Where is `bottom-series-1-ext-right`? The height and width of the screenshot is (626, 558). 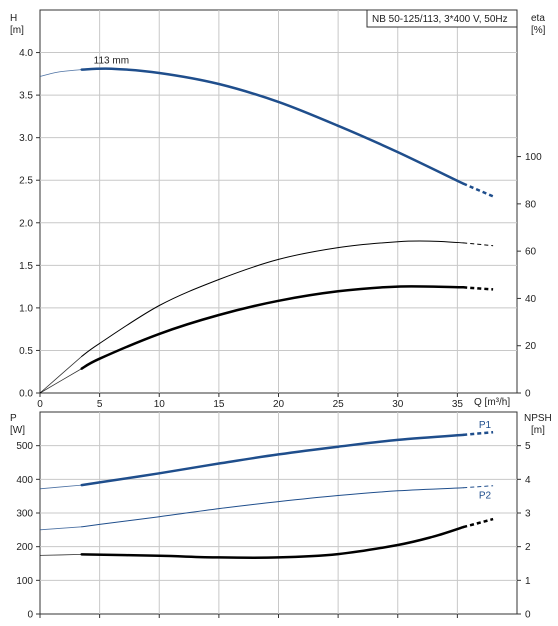
bottom-series-1-ext-right is located at coordinates (478, 487).